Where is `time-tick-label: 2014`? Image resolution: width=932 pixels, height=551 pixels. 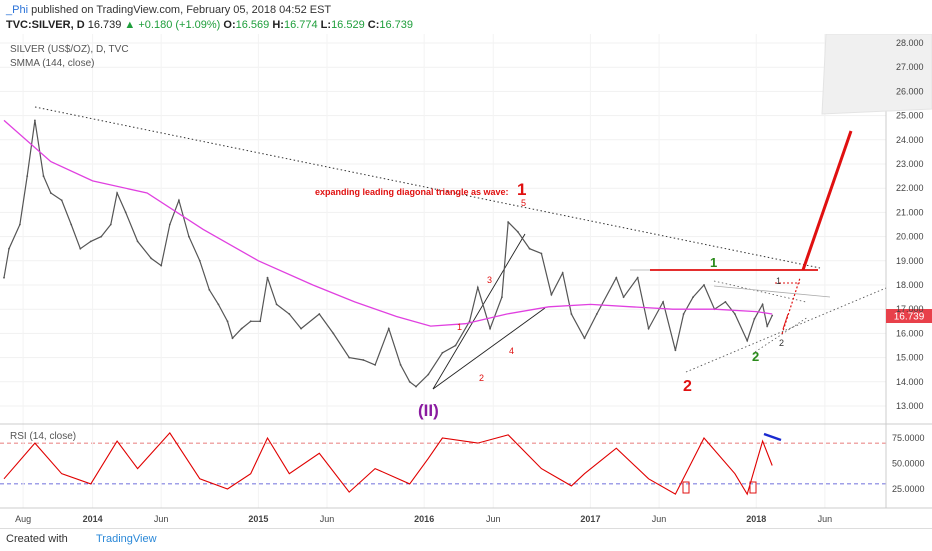 time-tick-label: 2014 is located at coordinates (93, 519).